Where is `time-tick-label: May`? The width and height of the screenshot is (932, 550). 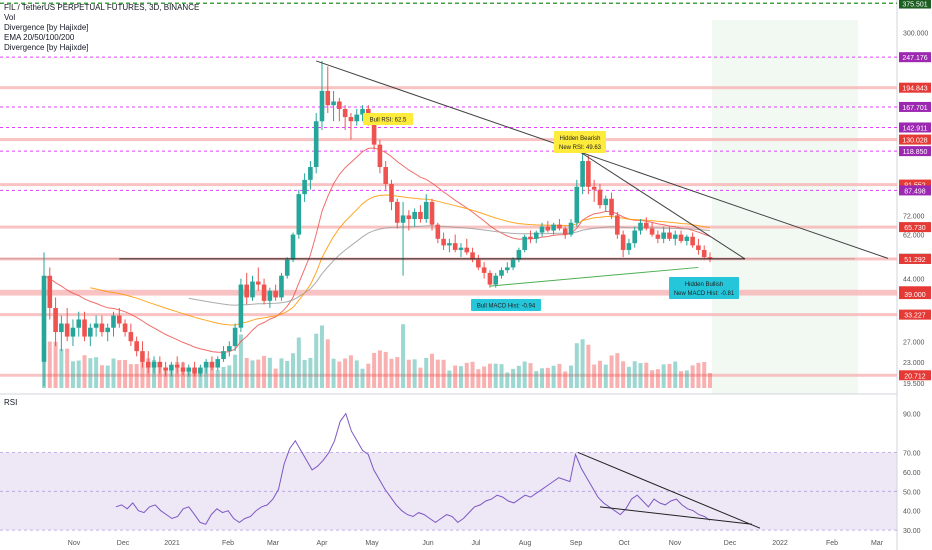
time-tick-label: May is located at coordinates (372, 543).